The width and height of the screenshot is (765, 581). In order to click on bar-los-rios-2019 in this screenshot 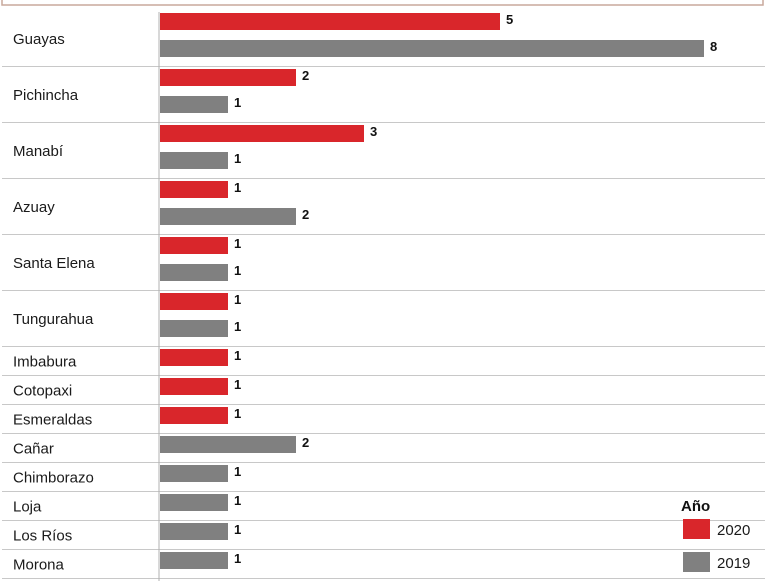, I will do `click(194, 531)`.